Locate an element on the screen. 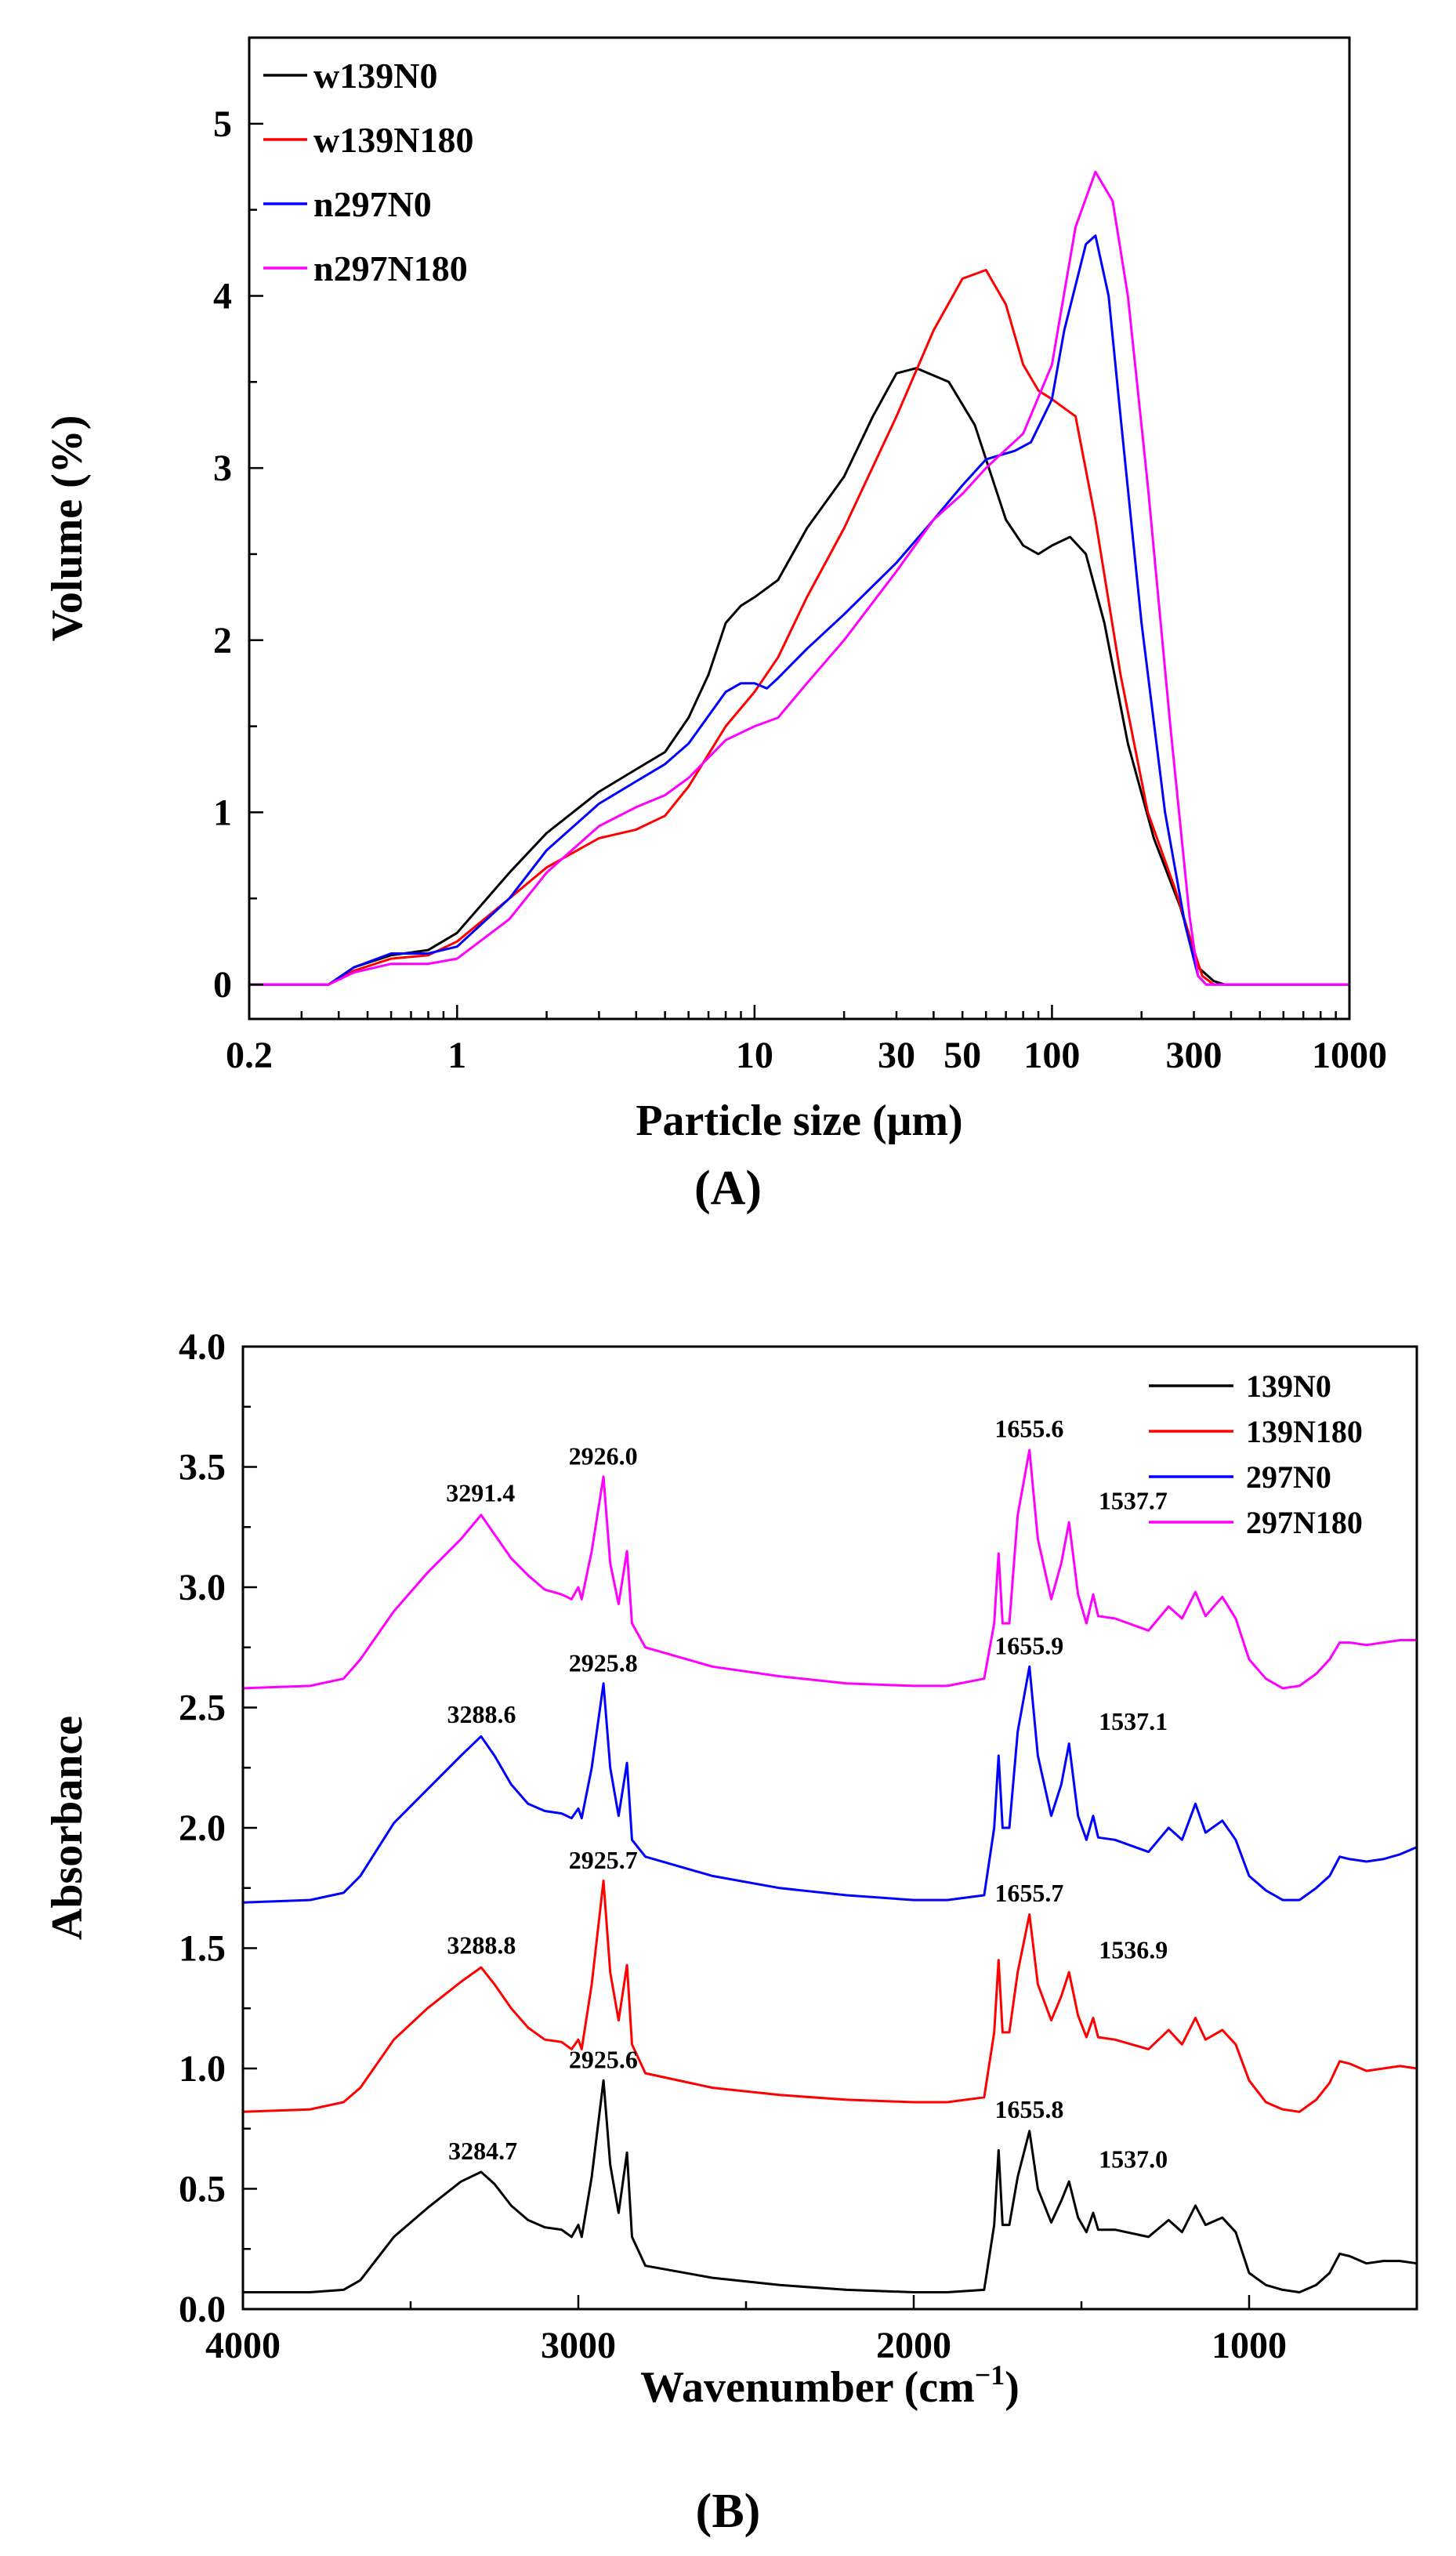  y-tick-label: 1.5 is located at coordinates (202, 1949).